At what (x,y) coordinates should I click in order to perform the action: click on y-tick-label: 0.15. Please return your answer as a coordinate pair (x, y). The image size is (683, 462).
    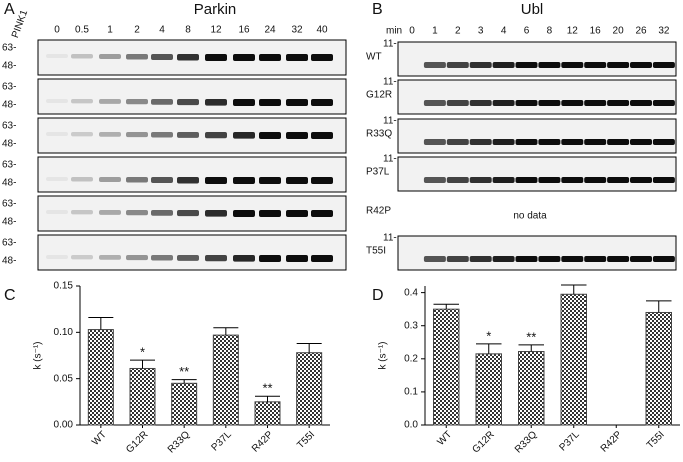
    Looking at the image, I should click on (64, 286).